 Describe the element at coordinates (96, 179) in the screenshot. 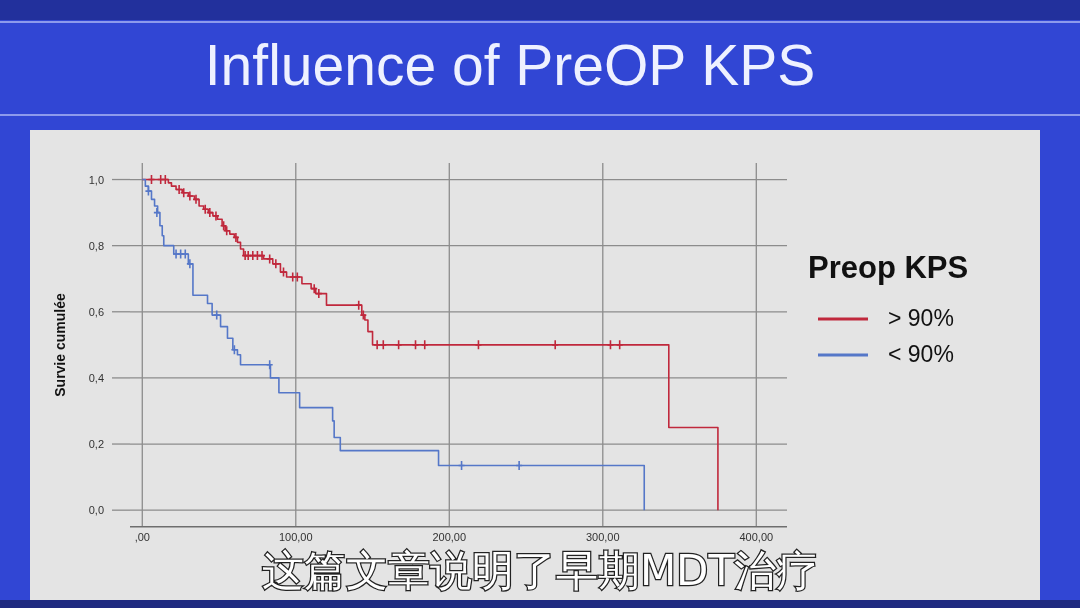

I see `y-tick-label: 1,0` at that location.